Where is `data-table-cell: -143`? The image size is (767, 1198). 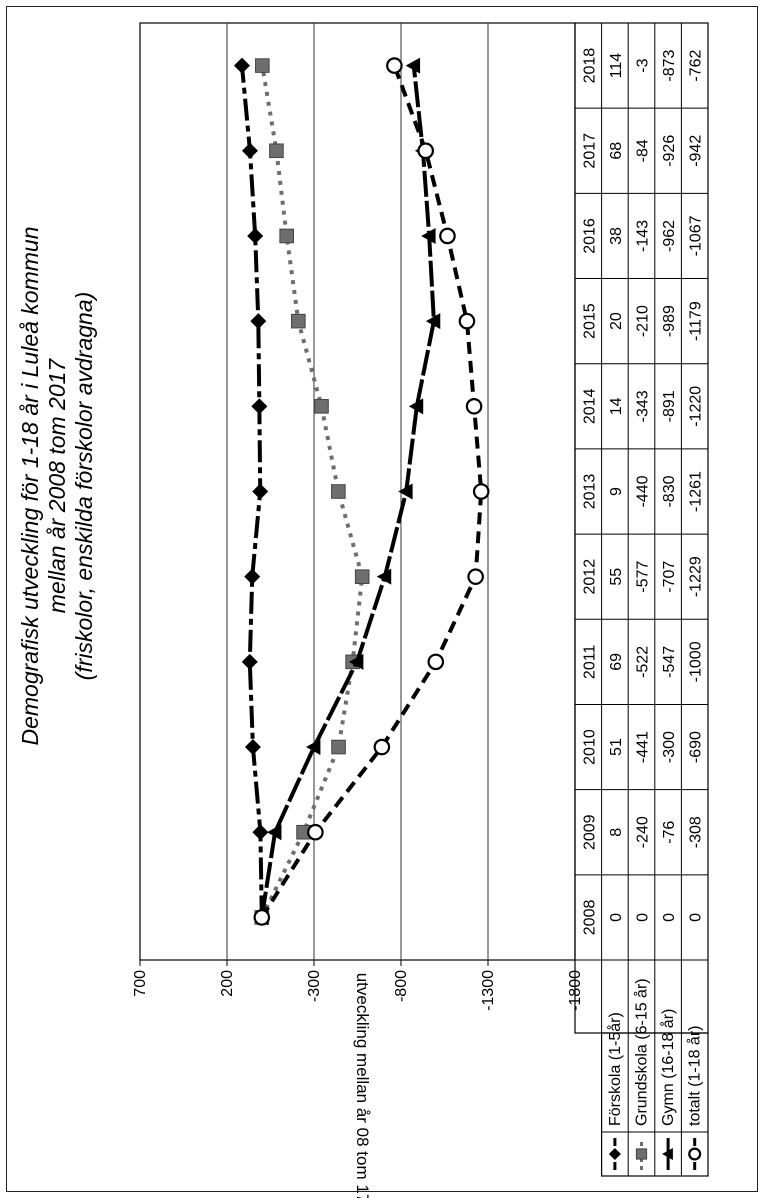 data-table-cell: -143 is located at coordinates (643, 236).